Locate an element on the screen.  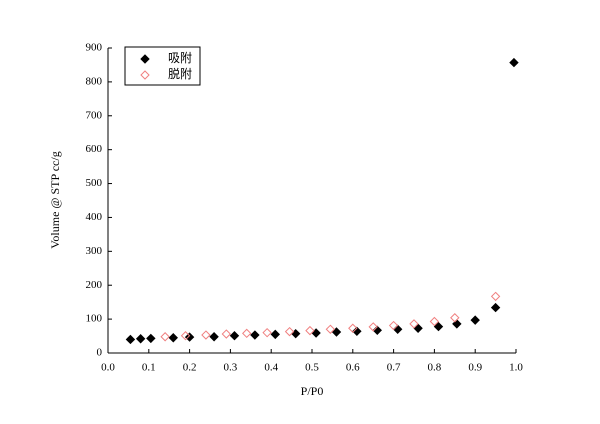
x-tick-label: 0.3 is located at coordinates (231, 368).